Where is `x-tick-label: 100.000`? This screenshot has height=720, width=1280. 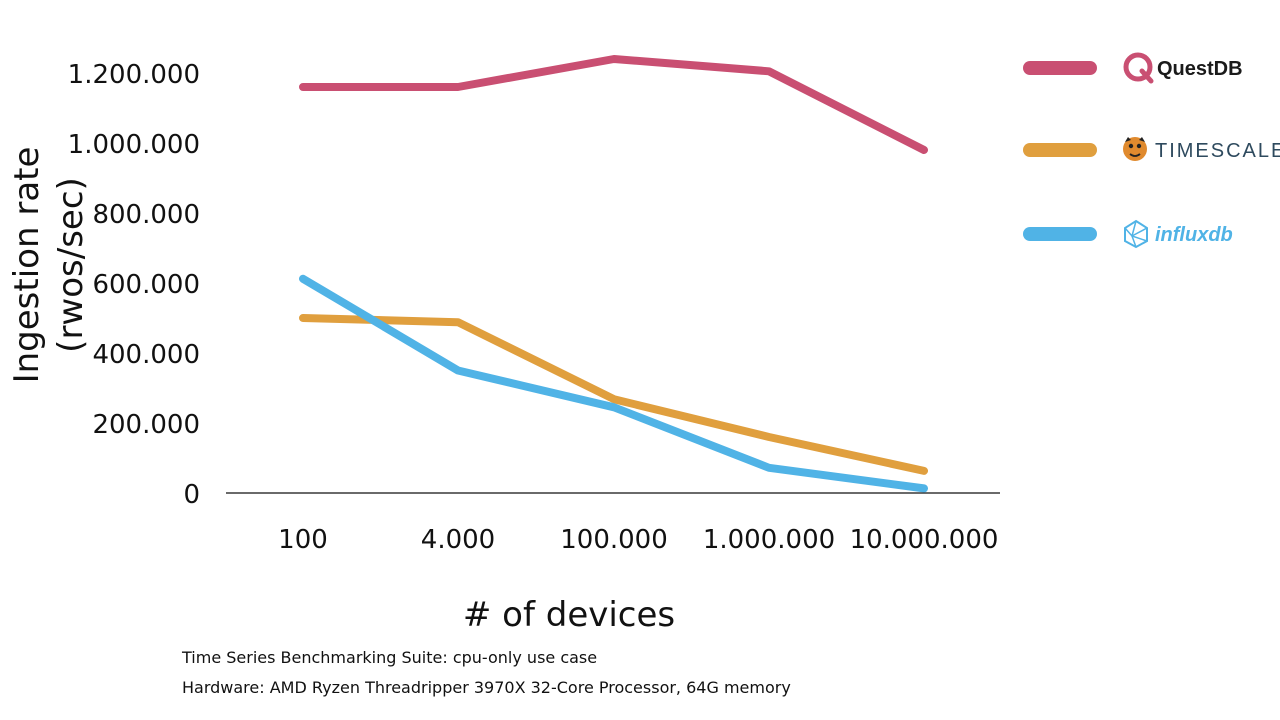
x-tick-label: 100.000 is located at coordinates (614, 540).